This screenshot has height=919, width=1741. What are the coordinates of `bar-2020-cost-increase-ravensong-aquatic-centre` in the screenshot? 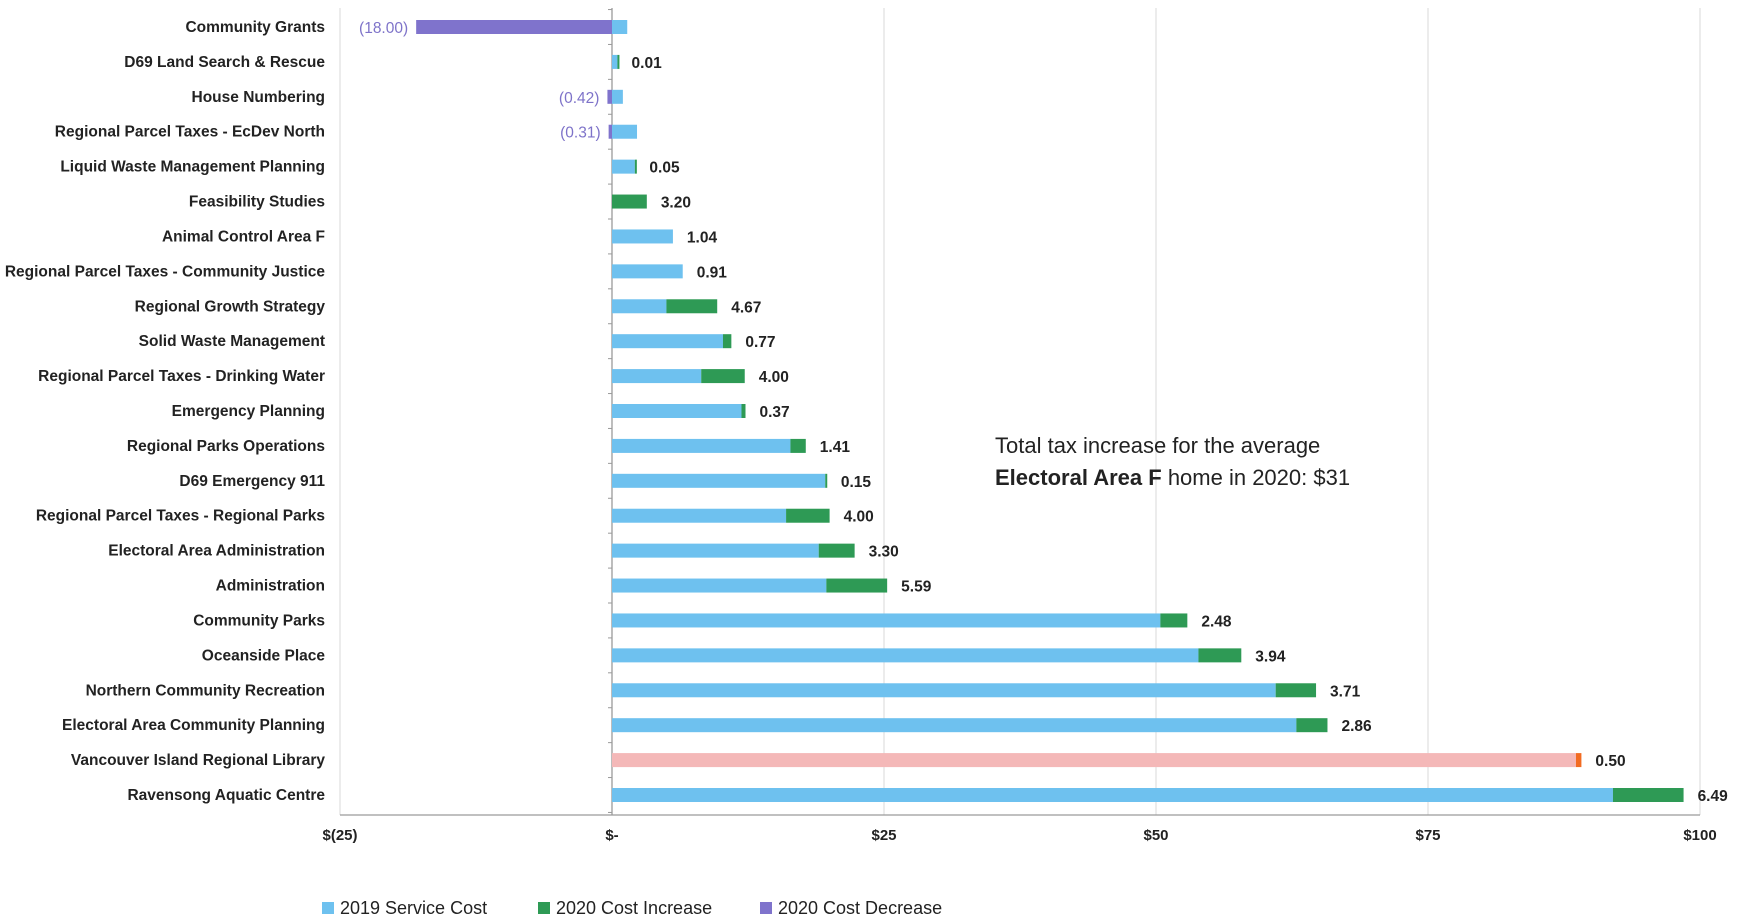 It's located at (1648, 795).